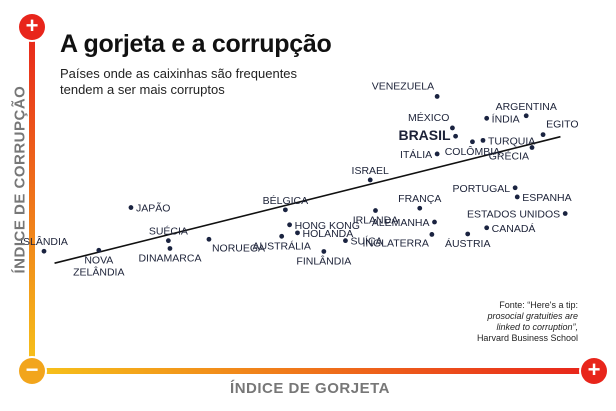 Image resolution: width=616 pixels, height=411 pixels. Describe the element at coordinates (281, 245) in the screenshot. I see `point-label: AUSTRÁLIA` at that location.